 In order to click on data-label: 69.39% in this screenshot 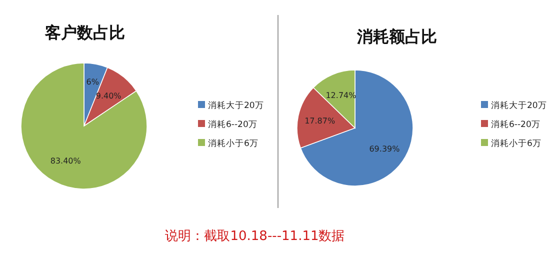, I will do `click(384, 149)`.